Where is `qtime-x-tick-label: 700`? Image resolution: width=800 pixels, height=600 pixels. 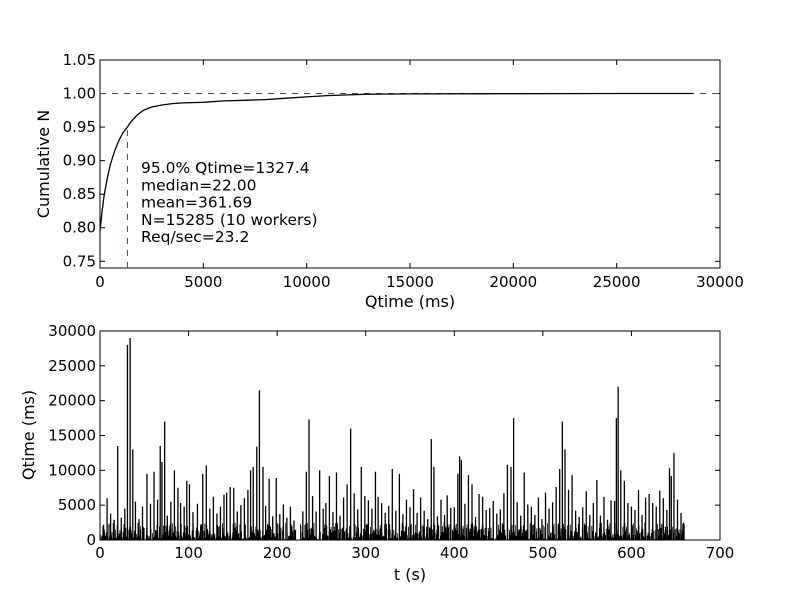
qtime-x-tick-label: 700 is located at coordinates (720, 553).